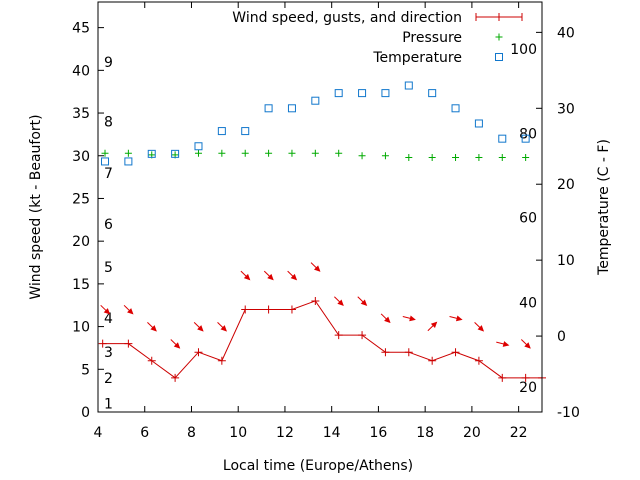 The height and width of the screenshot is (480, 640). I want to click on fahrenheit-label: 40, so click(528, 304).